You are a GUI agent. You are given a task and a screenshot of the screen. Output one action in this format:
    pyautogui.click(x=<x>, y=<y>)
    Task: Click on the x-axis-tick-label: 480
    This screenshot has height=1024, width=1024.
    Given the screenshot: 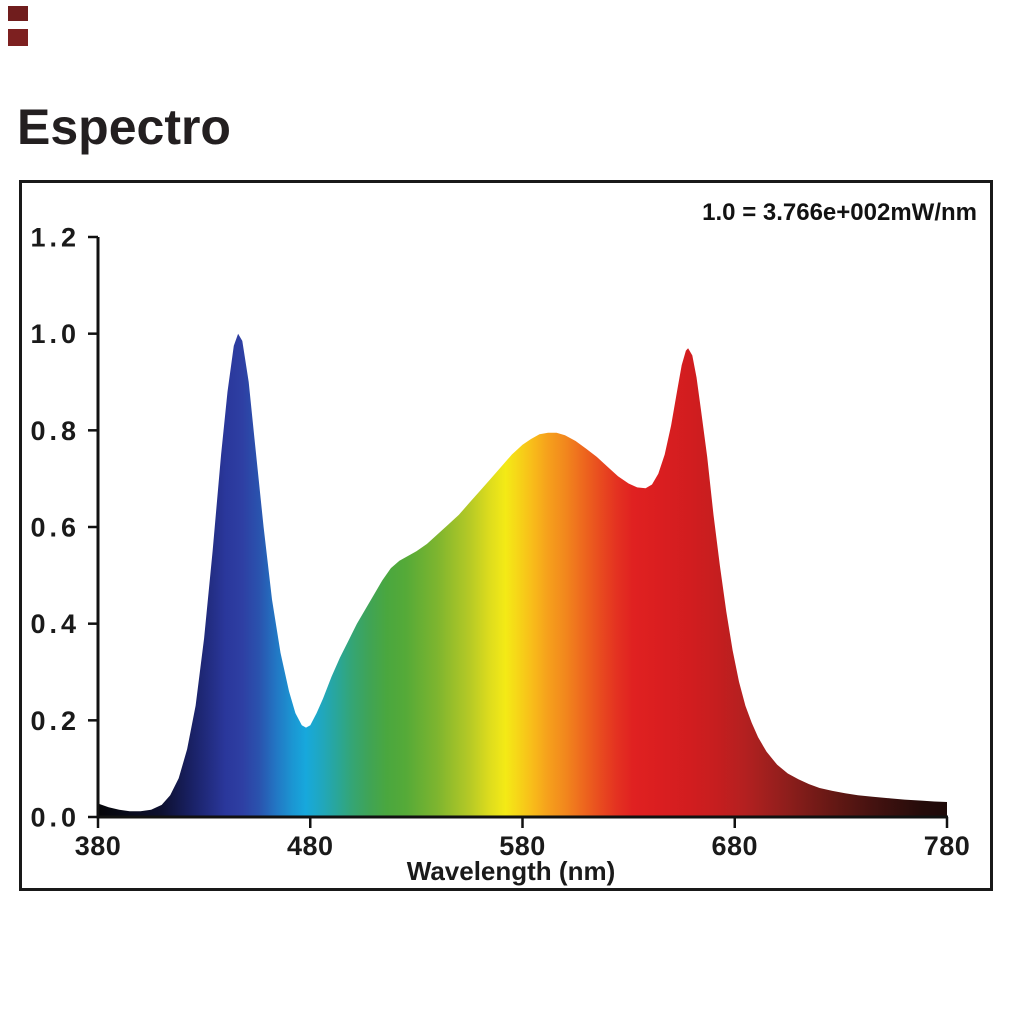 What is the action you would take?
    pyautogui.click(x=310, y=846)
    